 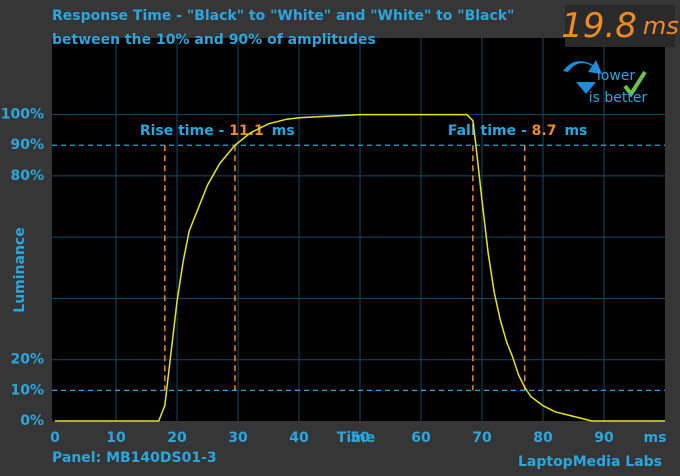 I want to click on x-unit-label: ms, so click(x=655, y=438).